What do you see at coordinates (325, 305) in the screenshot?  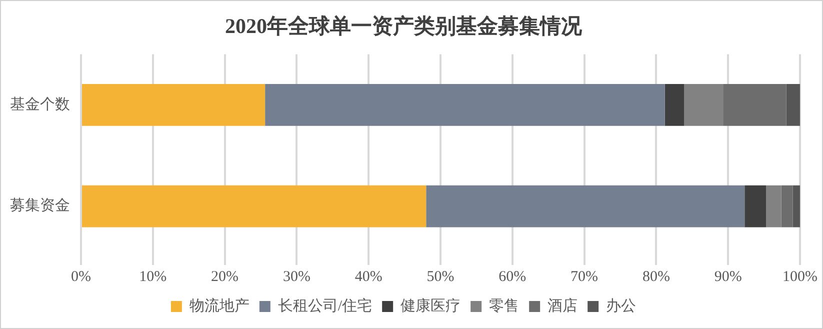 I see `legend-label: 长租公司/住宅` at bounding box center [325, 305].